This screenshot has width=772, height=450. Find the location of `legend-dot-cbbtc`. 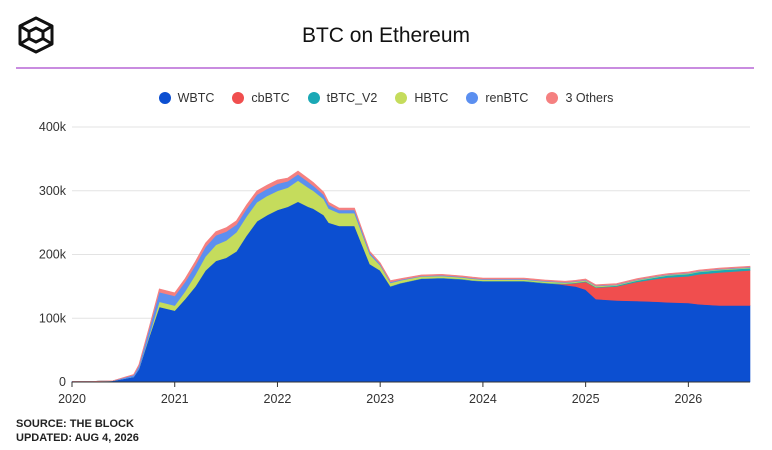

legend-dot-cbbtc is located at coordinates (238, 98).